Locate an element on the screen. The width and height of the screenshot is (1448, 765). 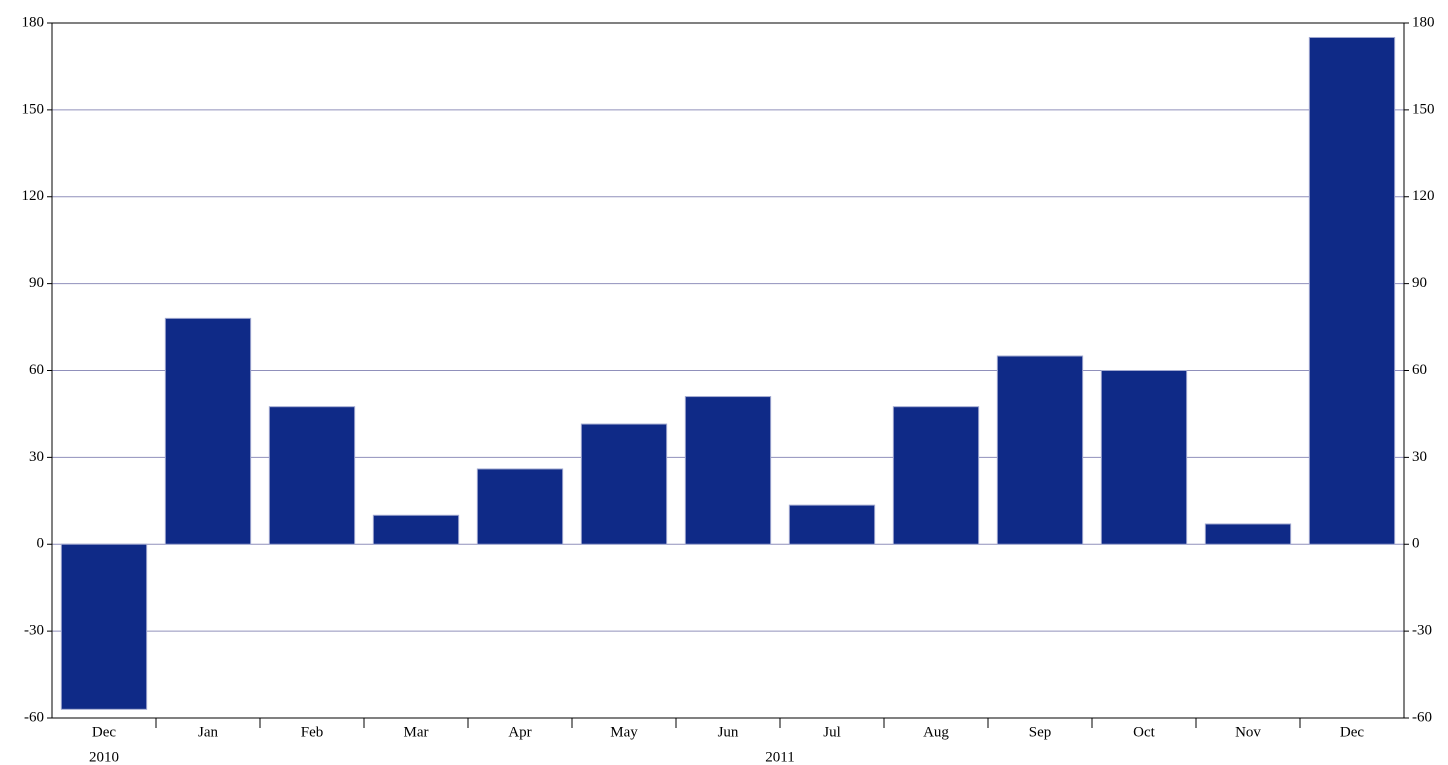
x-tick-label: Oct is located at coordinates (1144, 732).